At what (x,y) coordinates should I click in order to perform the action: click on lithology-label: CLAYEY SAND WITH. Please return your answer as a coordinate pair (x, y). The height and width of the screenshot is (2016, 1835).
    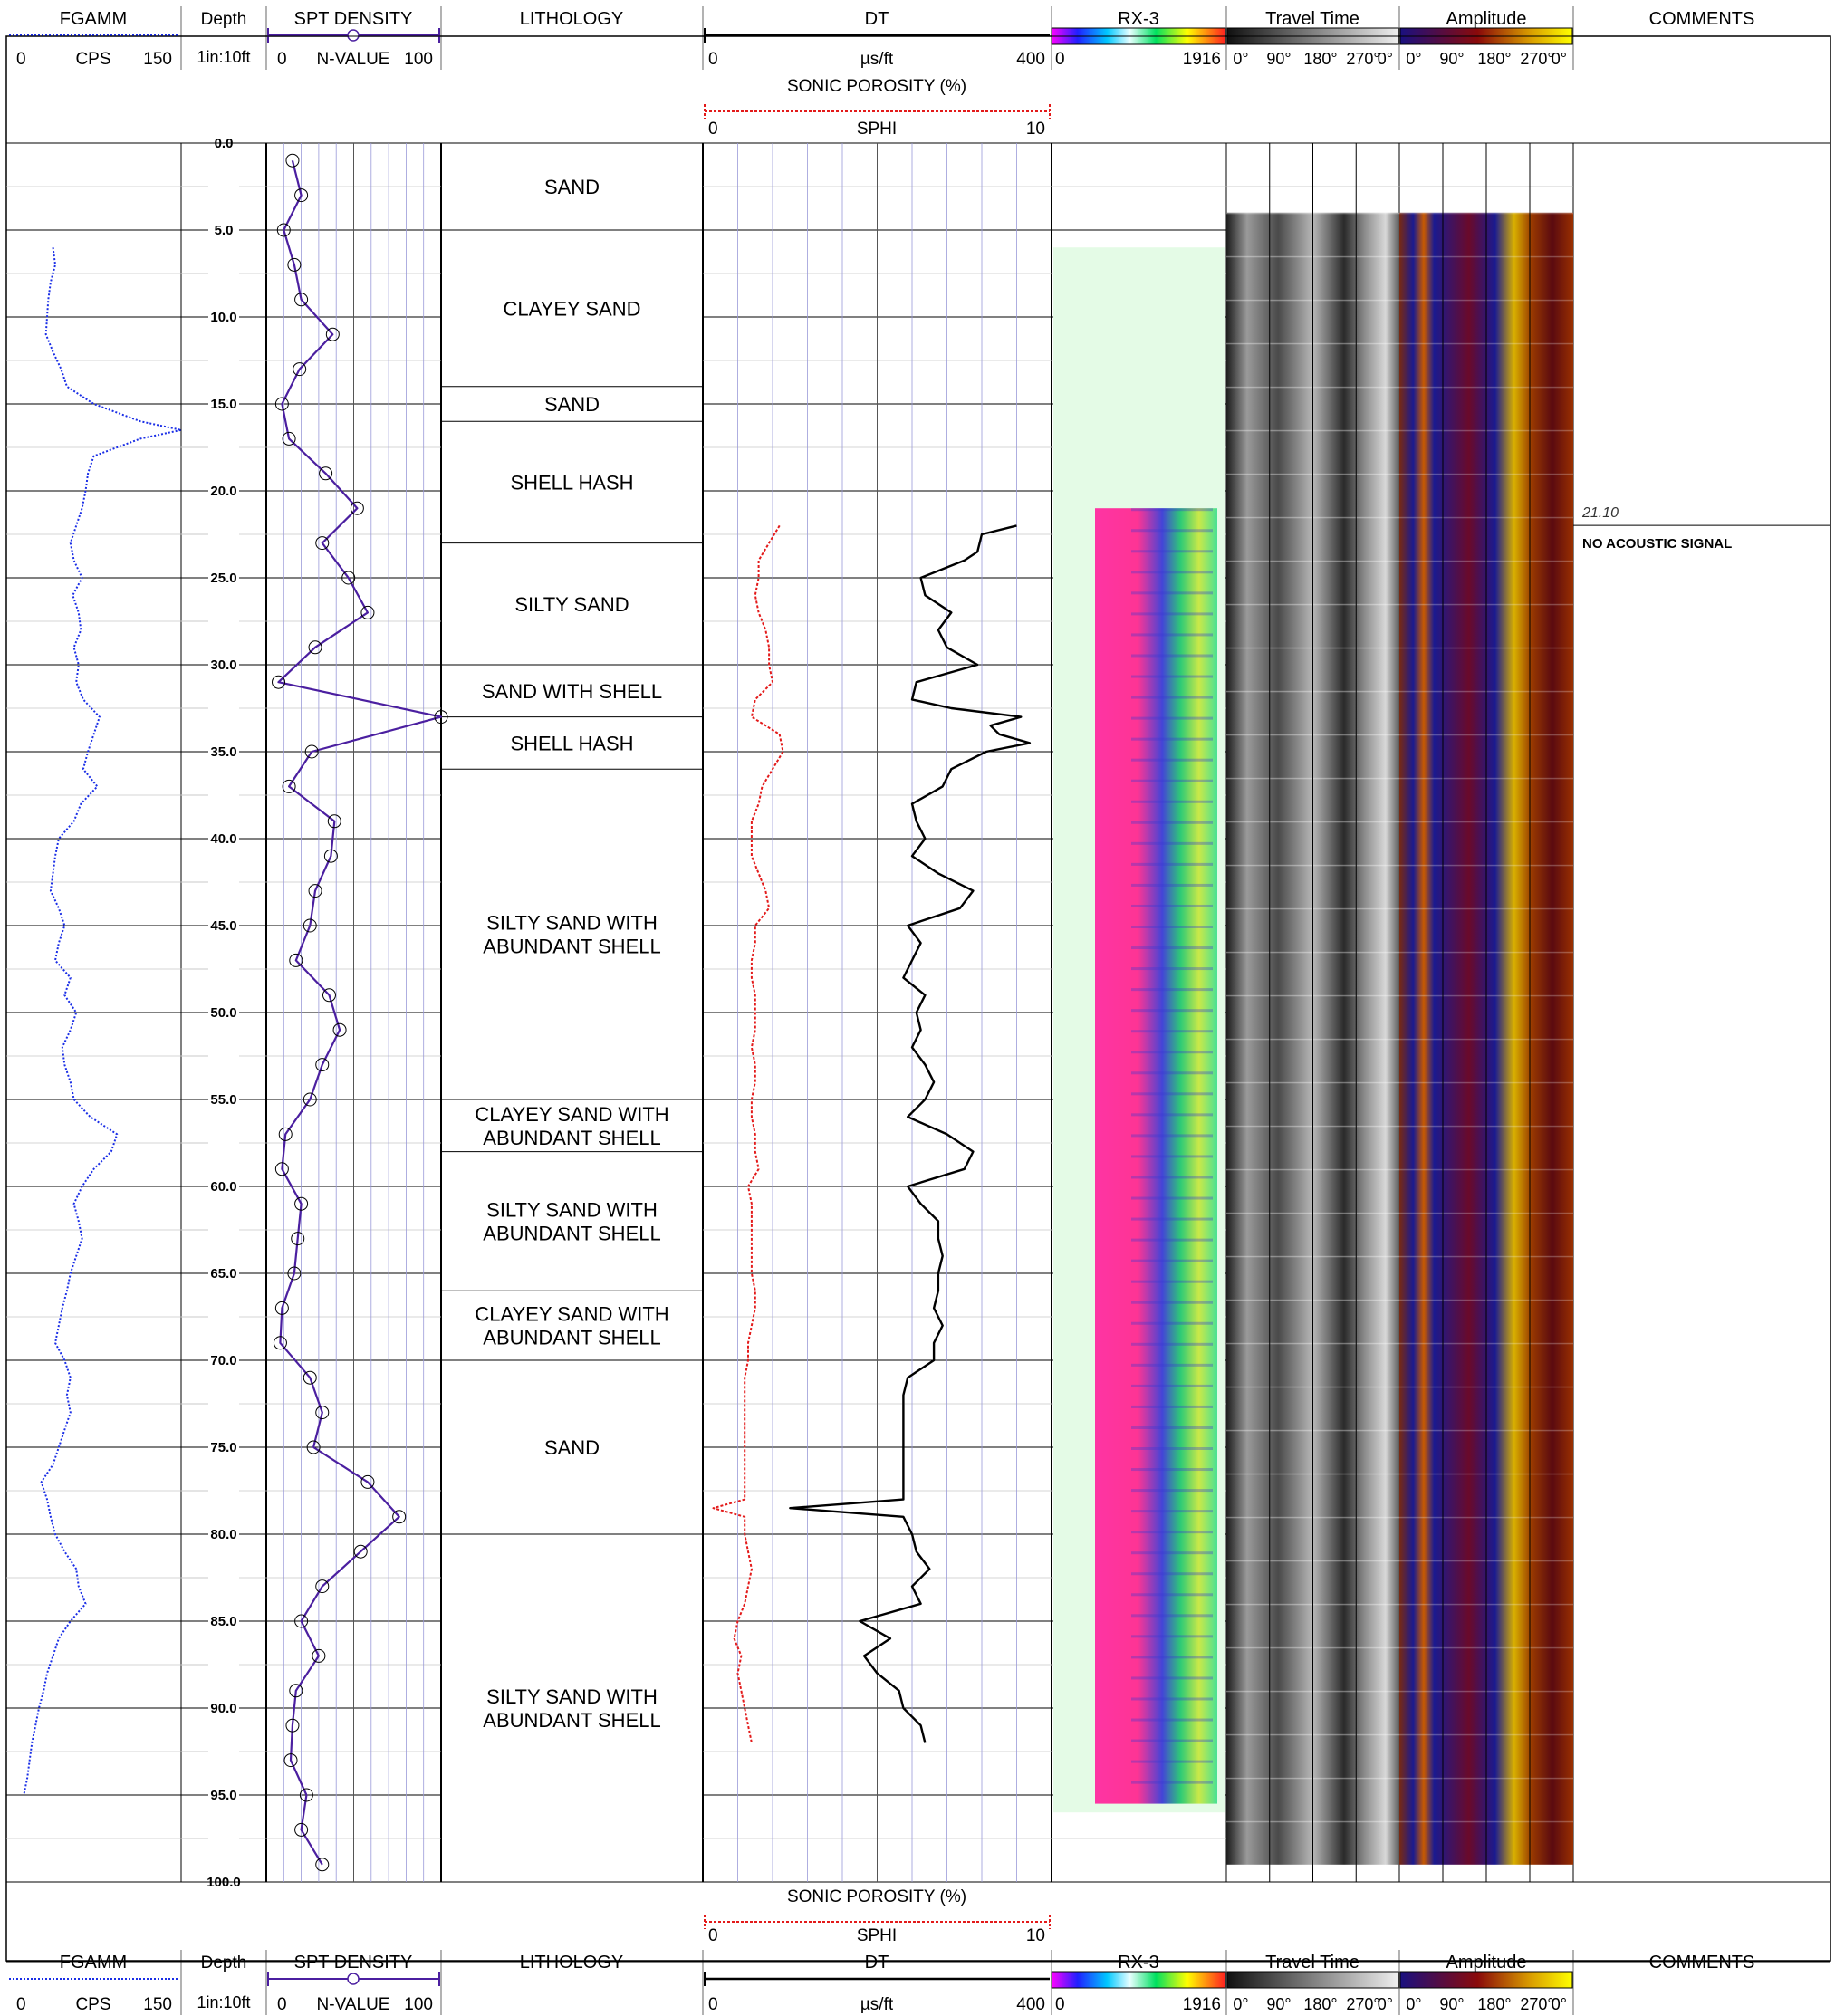
    Looking at the image, I should click on (572, 1114).